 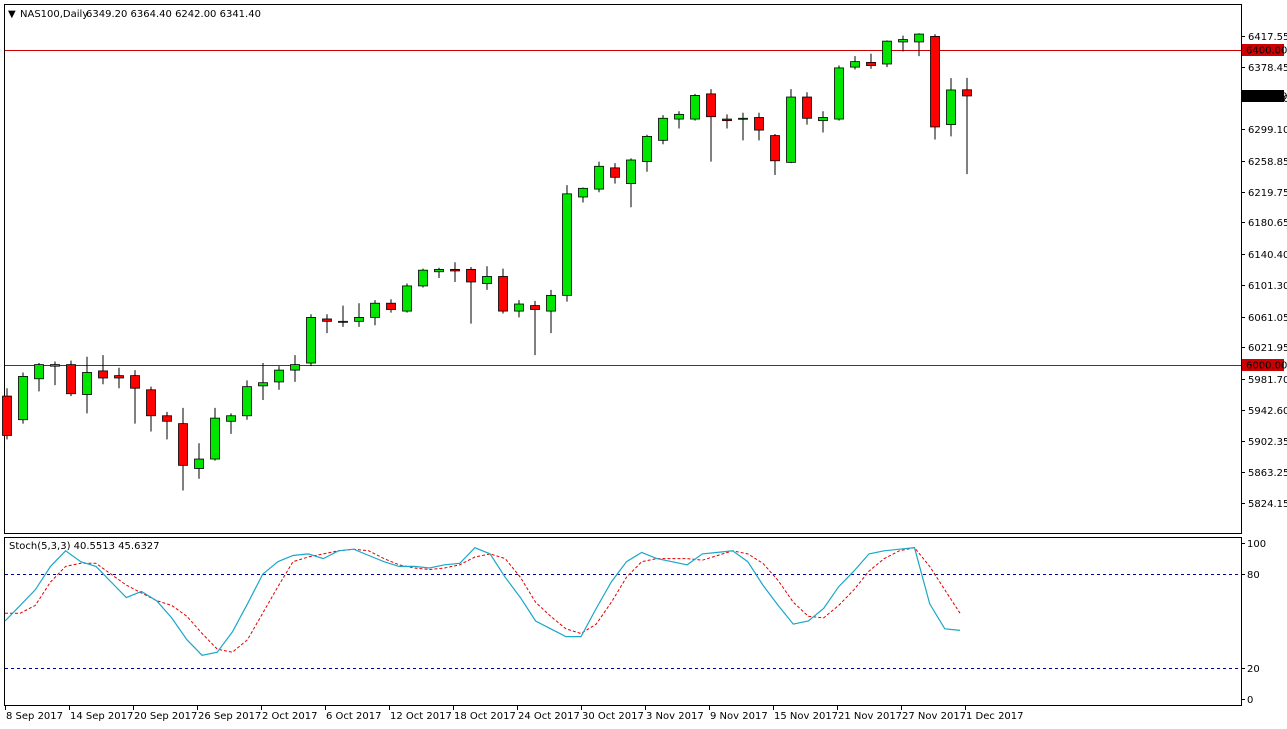 I want to click on stoch-axis: 100 80 20 0, so click(x=1253, y=622).